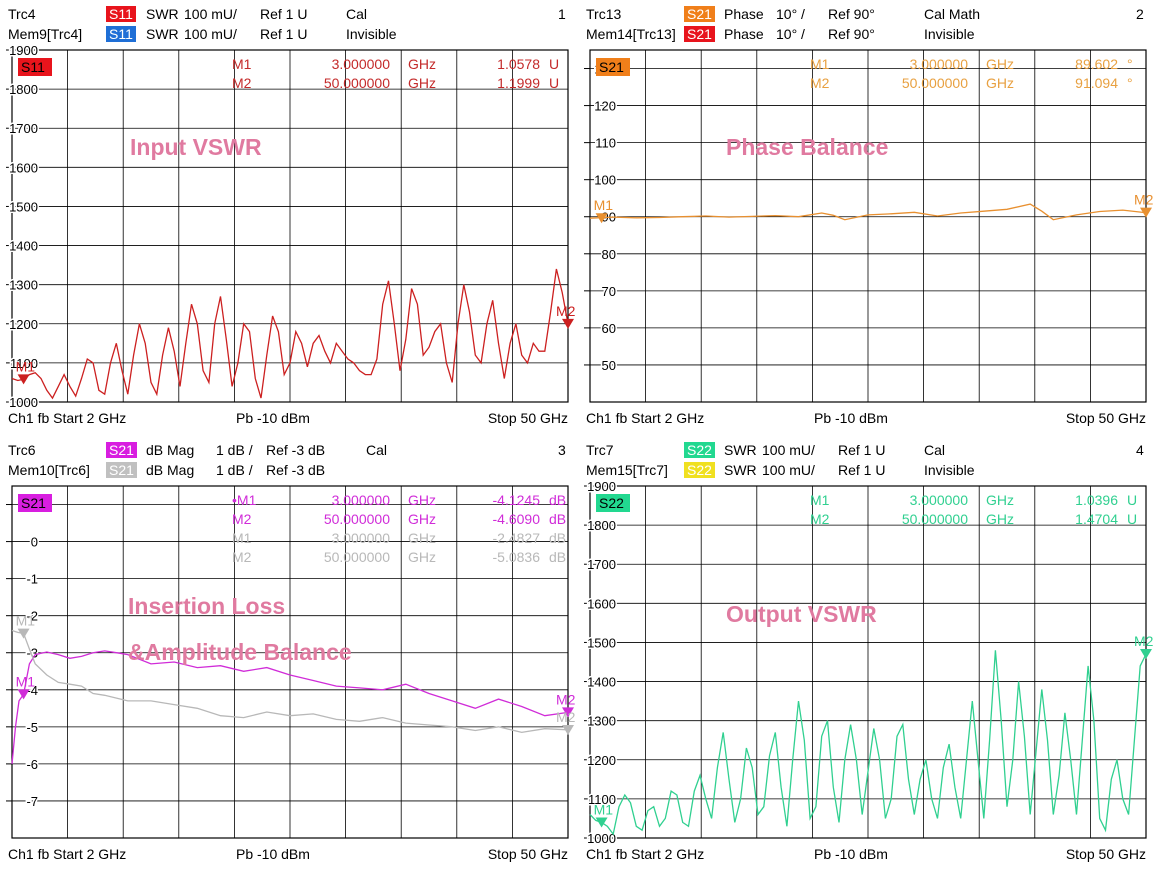 This screenshot has height=872, width=1156. I want to click on y-tick-label: -1, so click(32, 579).